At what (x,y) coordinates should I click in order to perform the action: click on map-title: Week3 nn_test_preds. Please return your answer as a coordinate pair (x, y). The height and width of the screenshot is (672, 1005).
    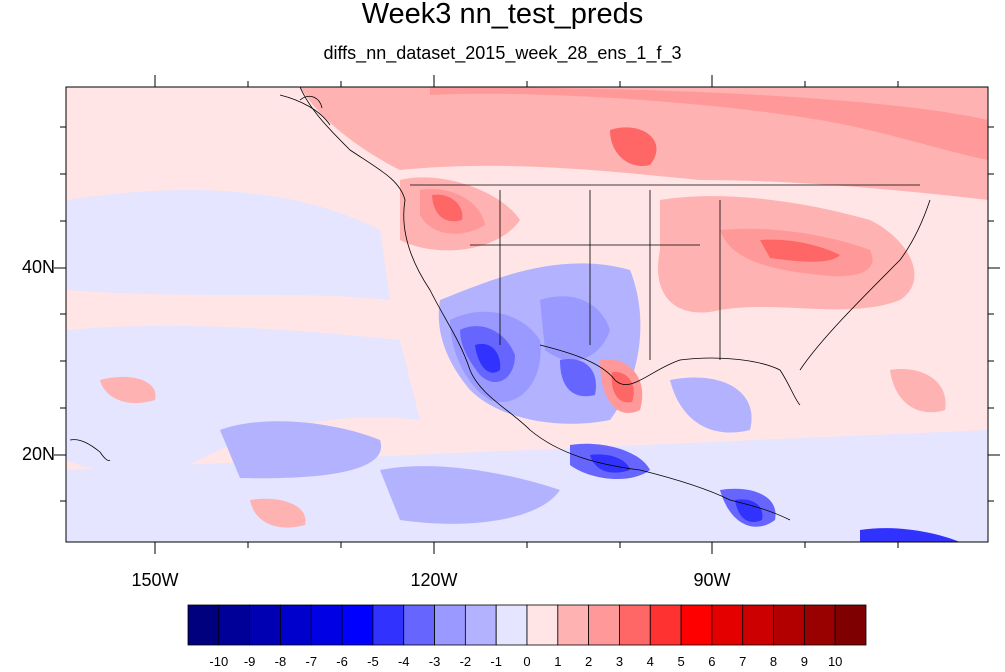
    Looking at the image, I should click on (502, 15).